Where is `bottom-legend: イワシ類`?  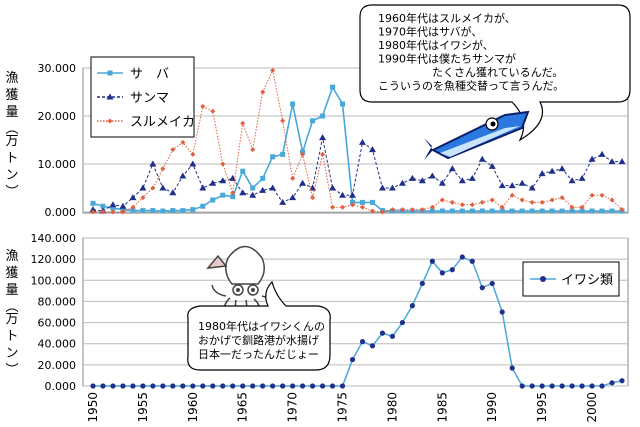
bottom-legend: イワシ類 is located at coordinates (571, 279).